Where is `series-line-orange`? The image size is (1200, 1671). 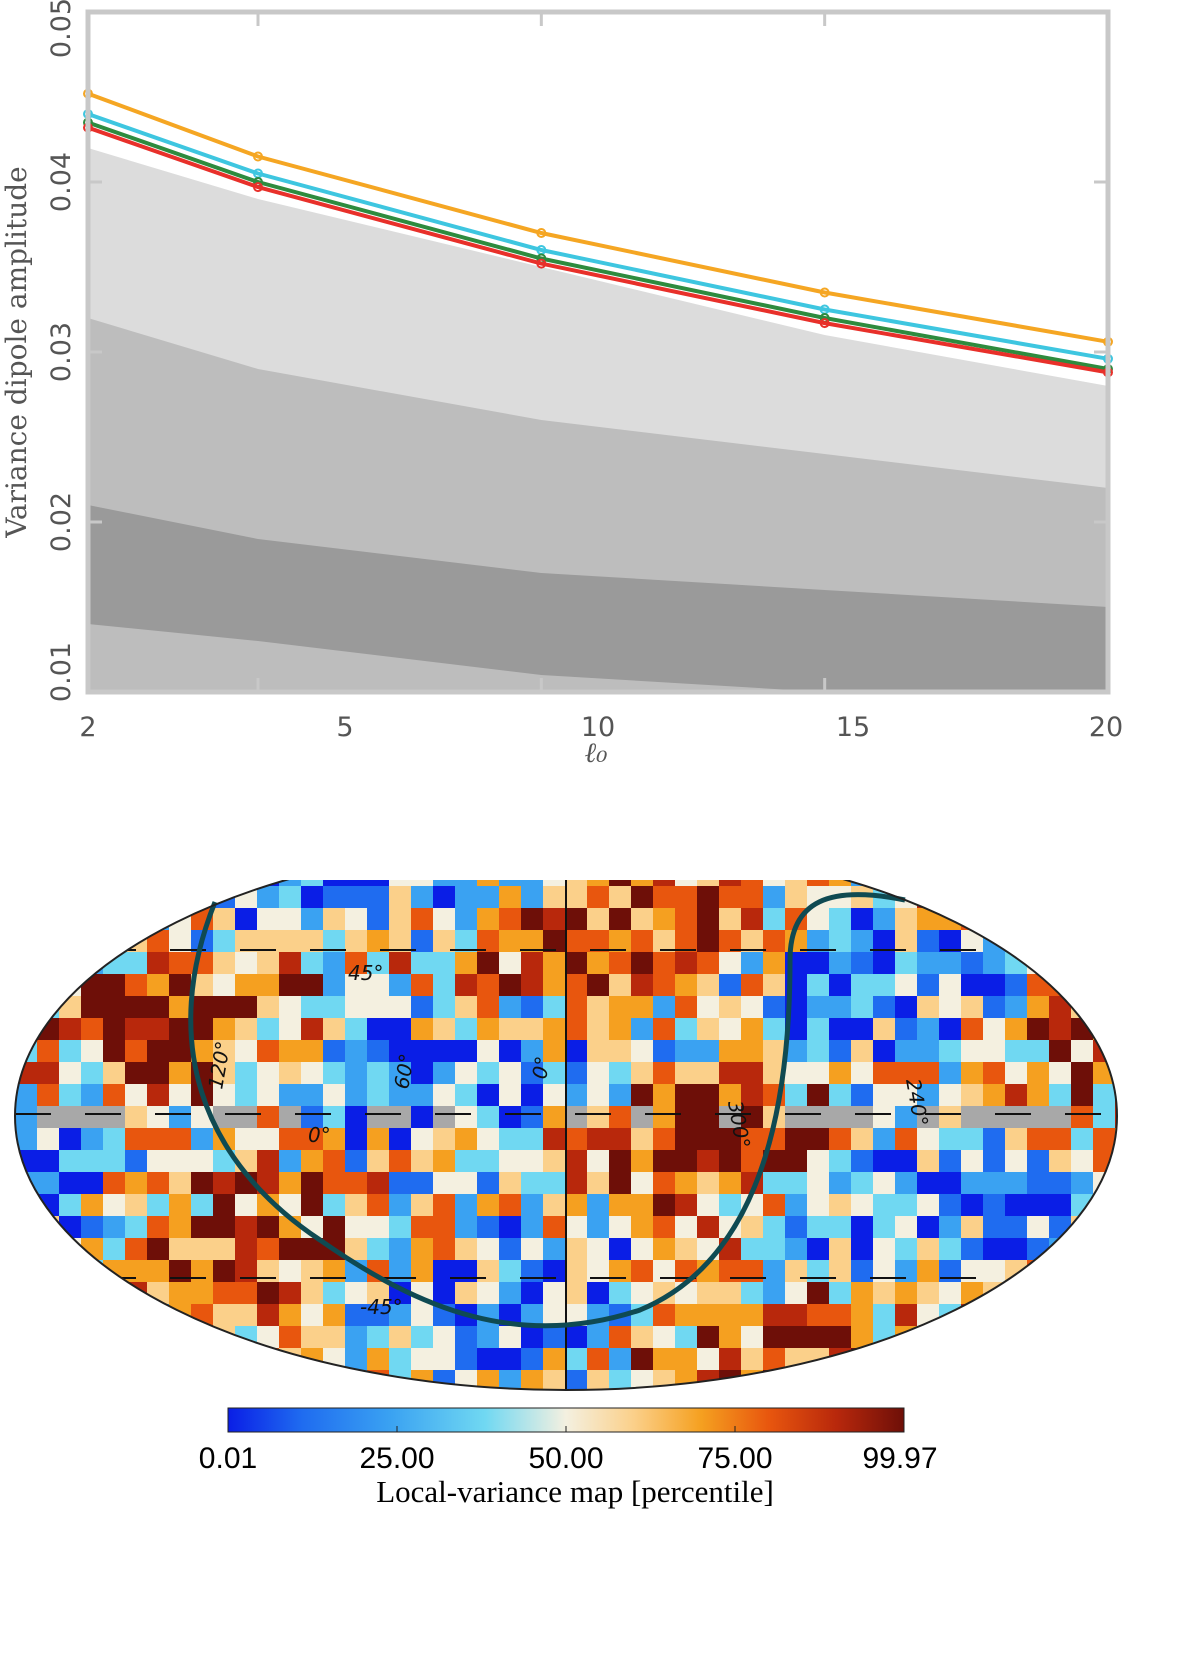 series-line-orange is located at coordinates (598, 217).